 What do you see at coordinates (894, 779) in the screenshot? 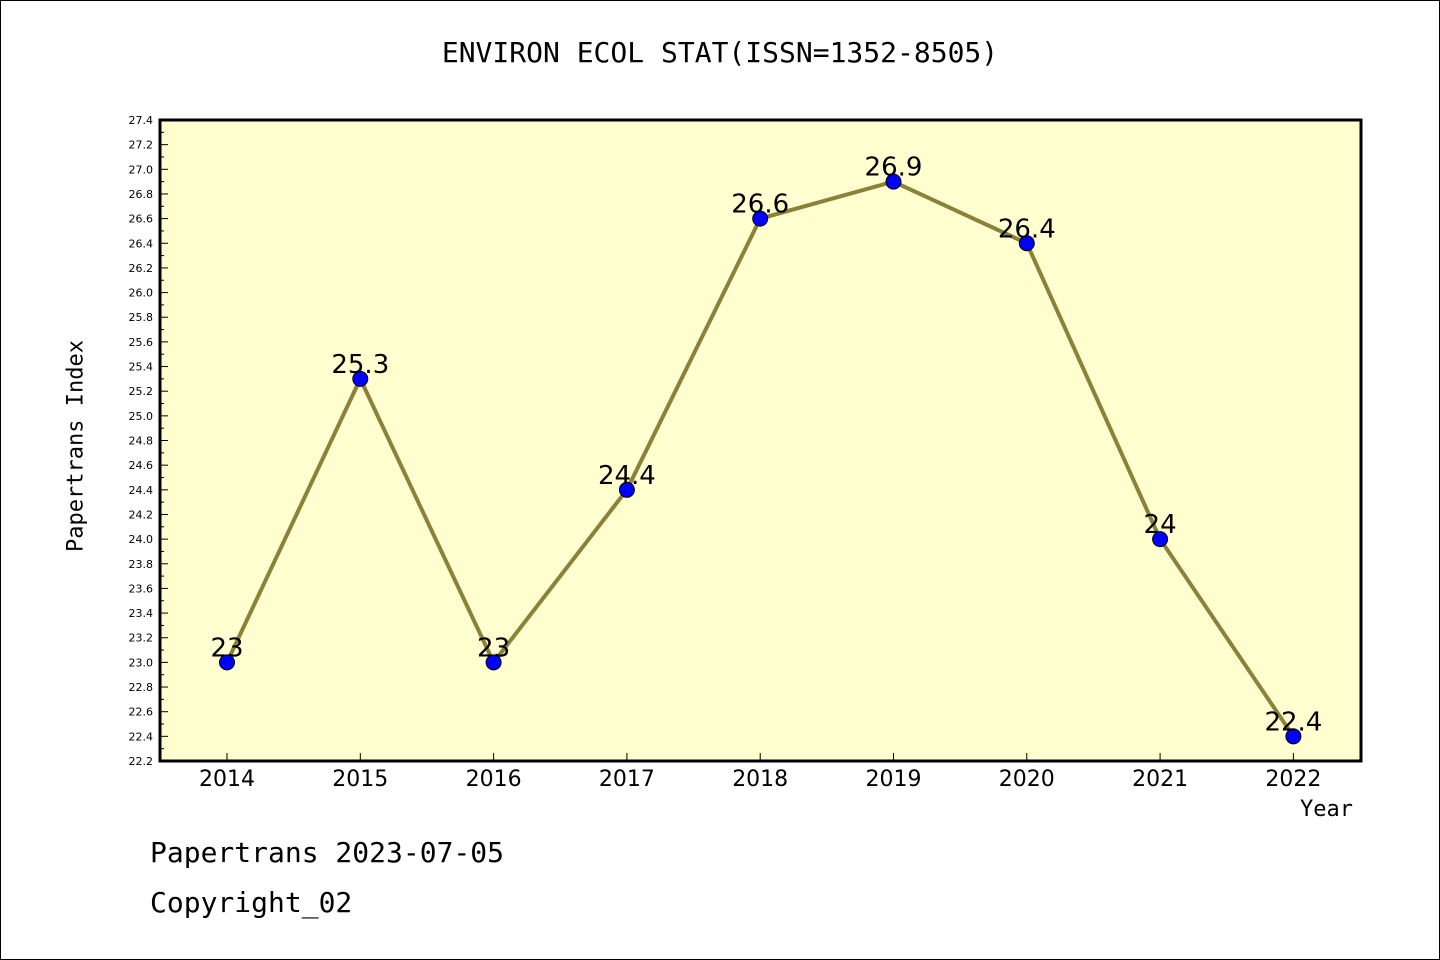
I see `x-tick-label: 2019` at bounding box center [894, 779].